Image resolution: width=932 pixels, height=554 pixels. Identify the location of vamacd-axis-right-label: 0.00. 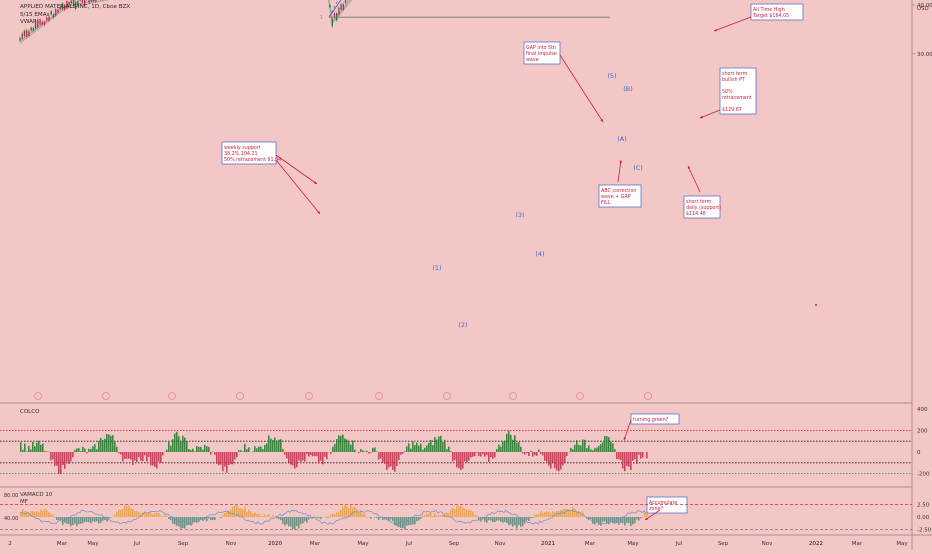
(923, 518).